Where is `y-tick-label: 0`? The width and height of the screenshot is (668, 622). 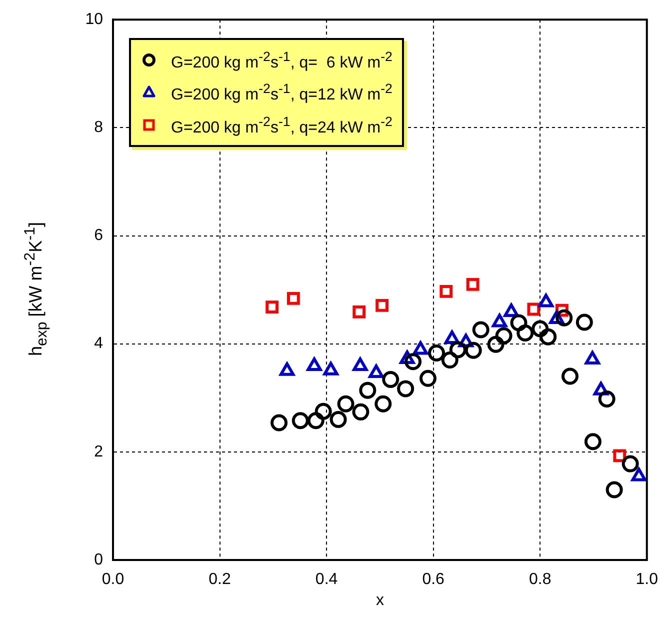 y-tick-label: 0 is located at coordinates (99, 559).